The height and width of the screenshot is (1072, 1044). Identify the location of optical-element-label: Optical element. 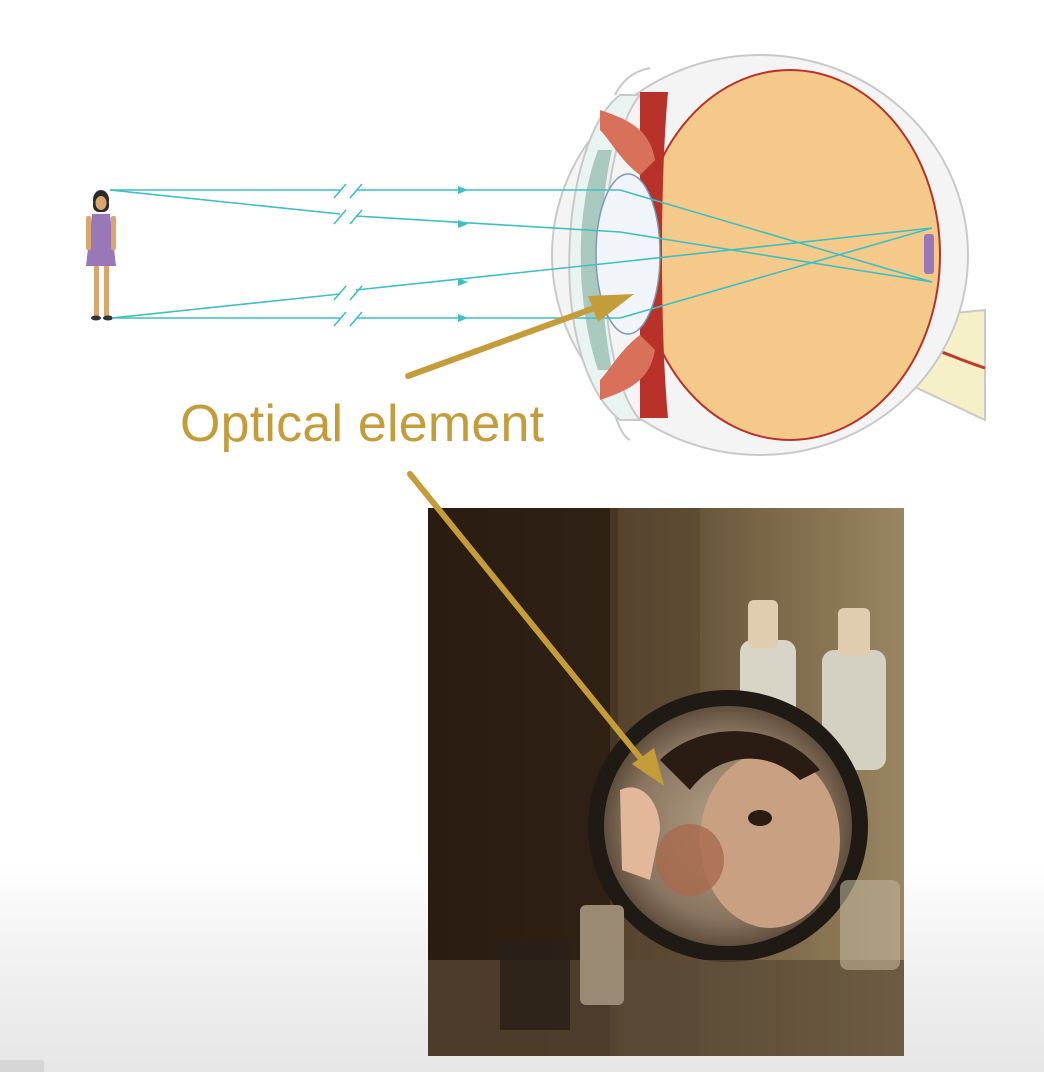
(362, 424).